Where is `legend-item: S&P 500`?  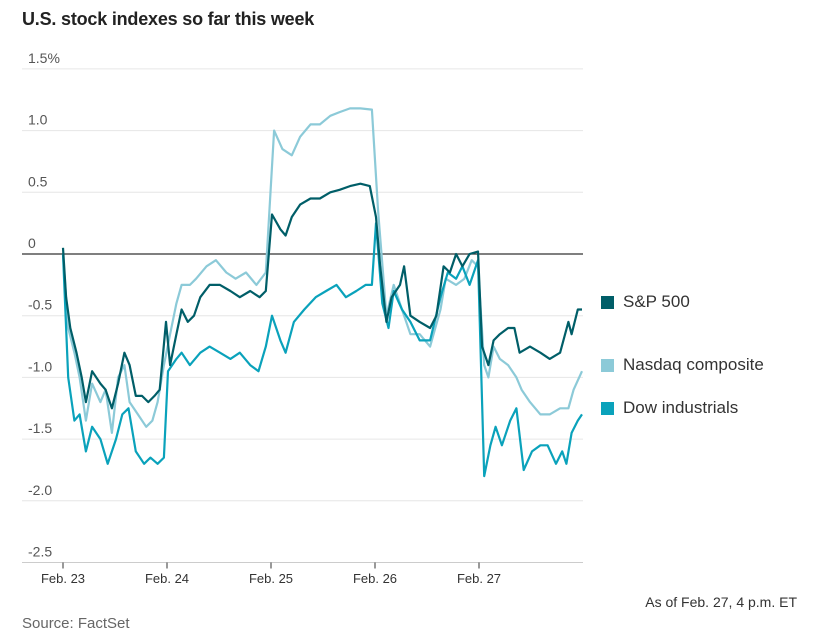 legend-item: S&P 500 is located at coordinates (645, 302).